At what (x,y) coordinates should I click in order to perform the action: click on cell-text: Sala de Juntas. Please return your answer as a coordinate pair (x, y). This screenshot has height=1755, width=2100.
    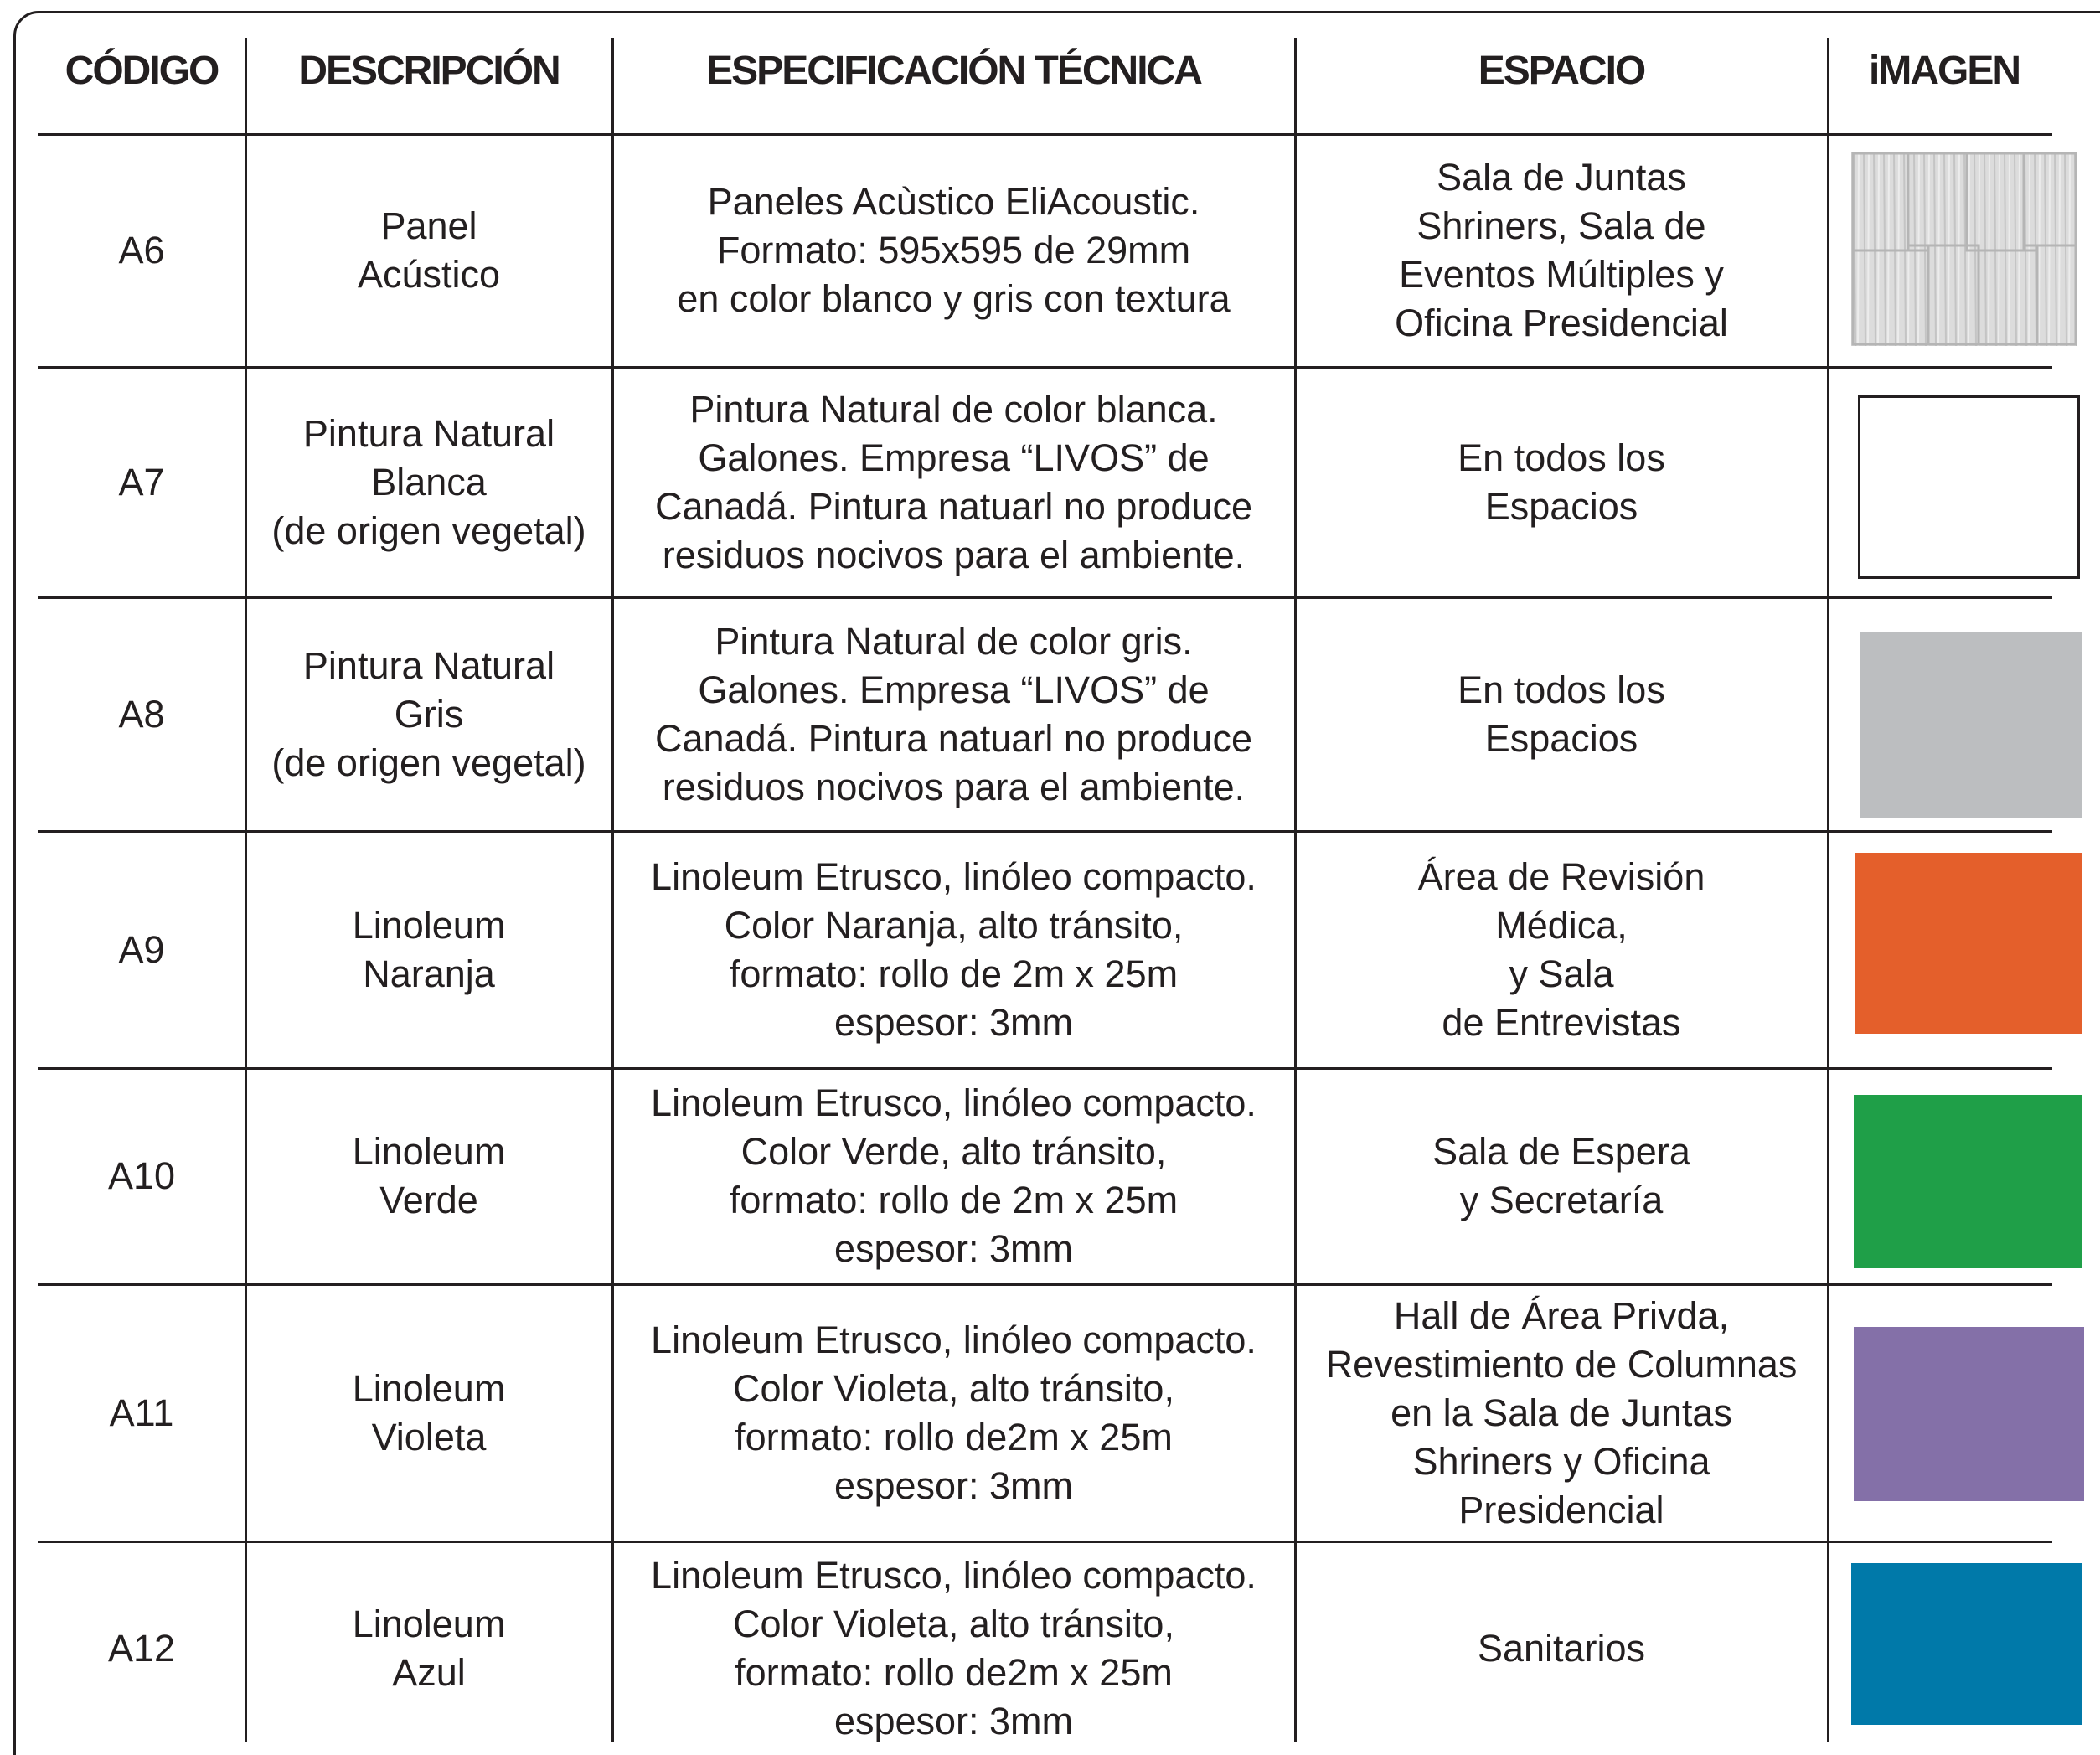
    Looking at the image, I should click on (1562, 177).